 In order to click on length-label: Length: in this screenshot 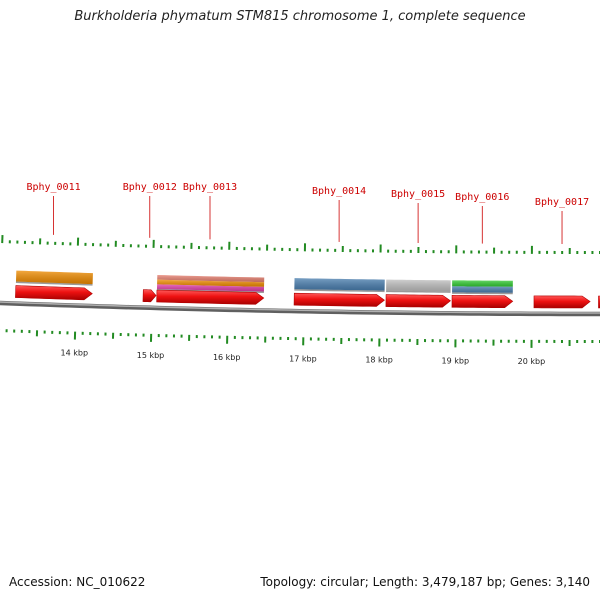, I will do `click(395, 582)`.